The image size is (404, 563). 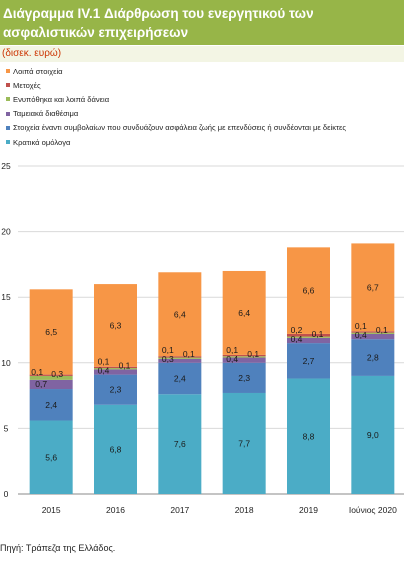 I want to click on data-label: 2,8, so click(x=373, y=358).